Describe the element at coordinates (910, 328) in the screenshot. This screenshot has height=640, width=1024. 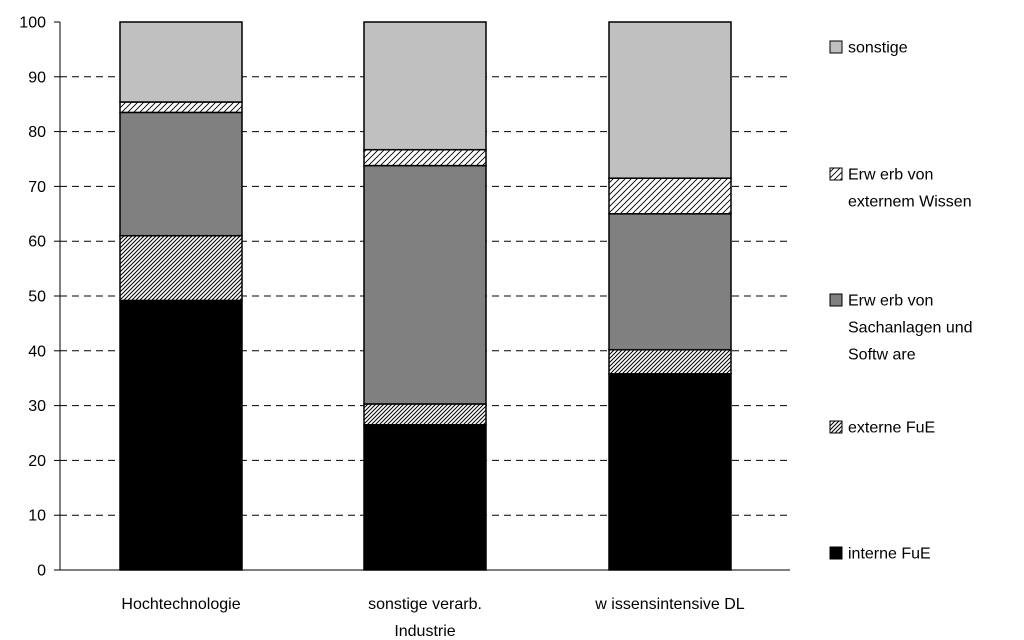
I see `legend-label: Sachanlagen und` at that location.